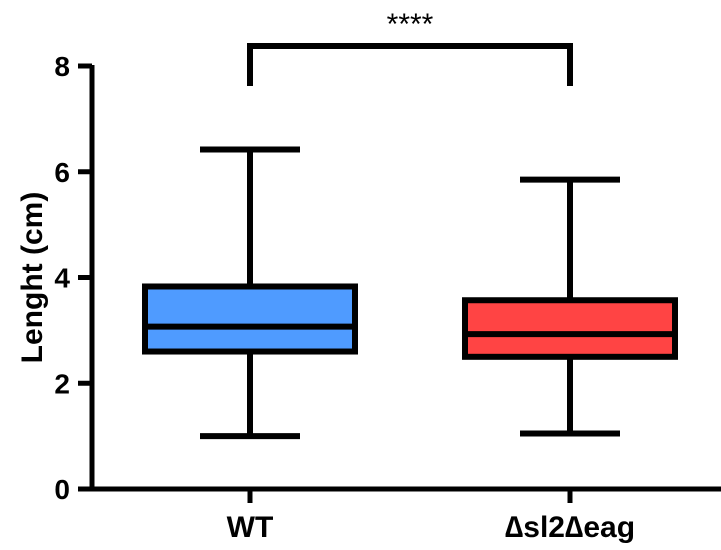  I want to click on annotation-layer: ****, so click(410, 47).